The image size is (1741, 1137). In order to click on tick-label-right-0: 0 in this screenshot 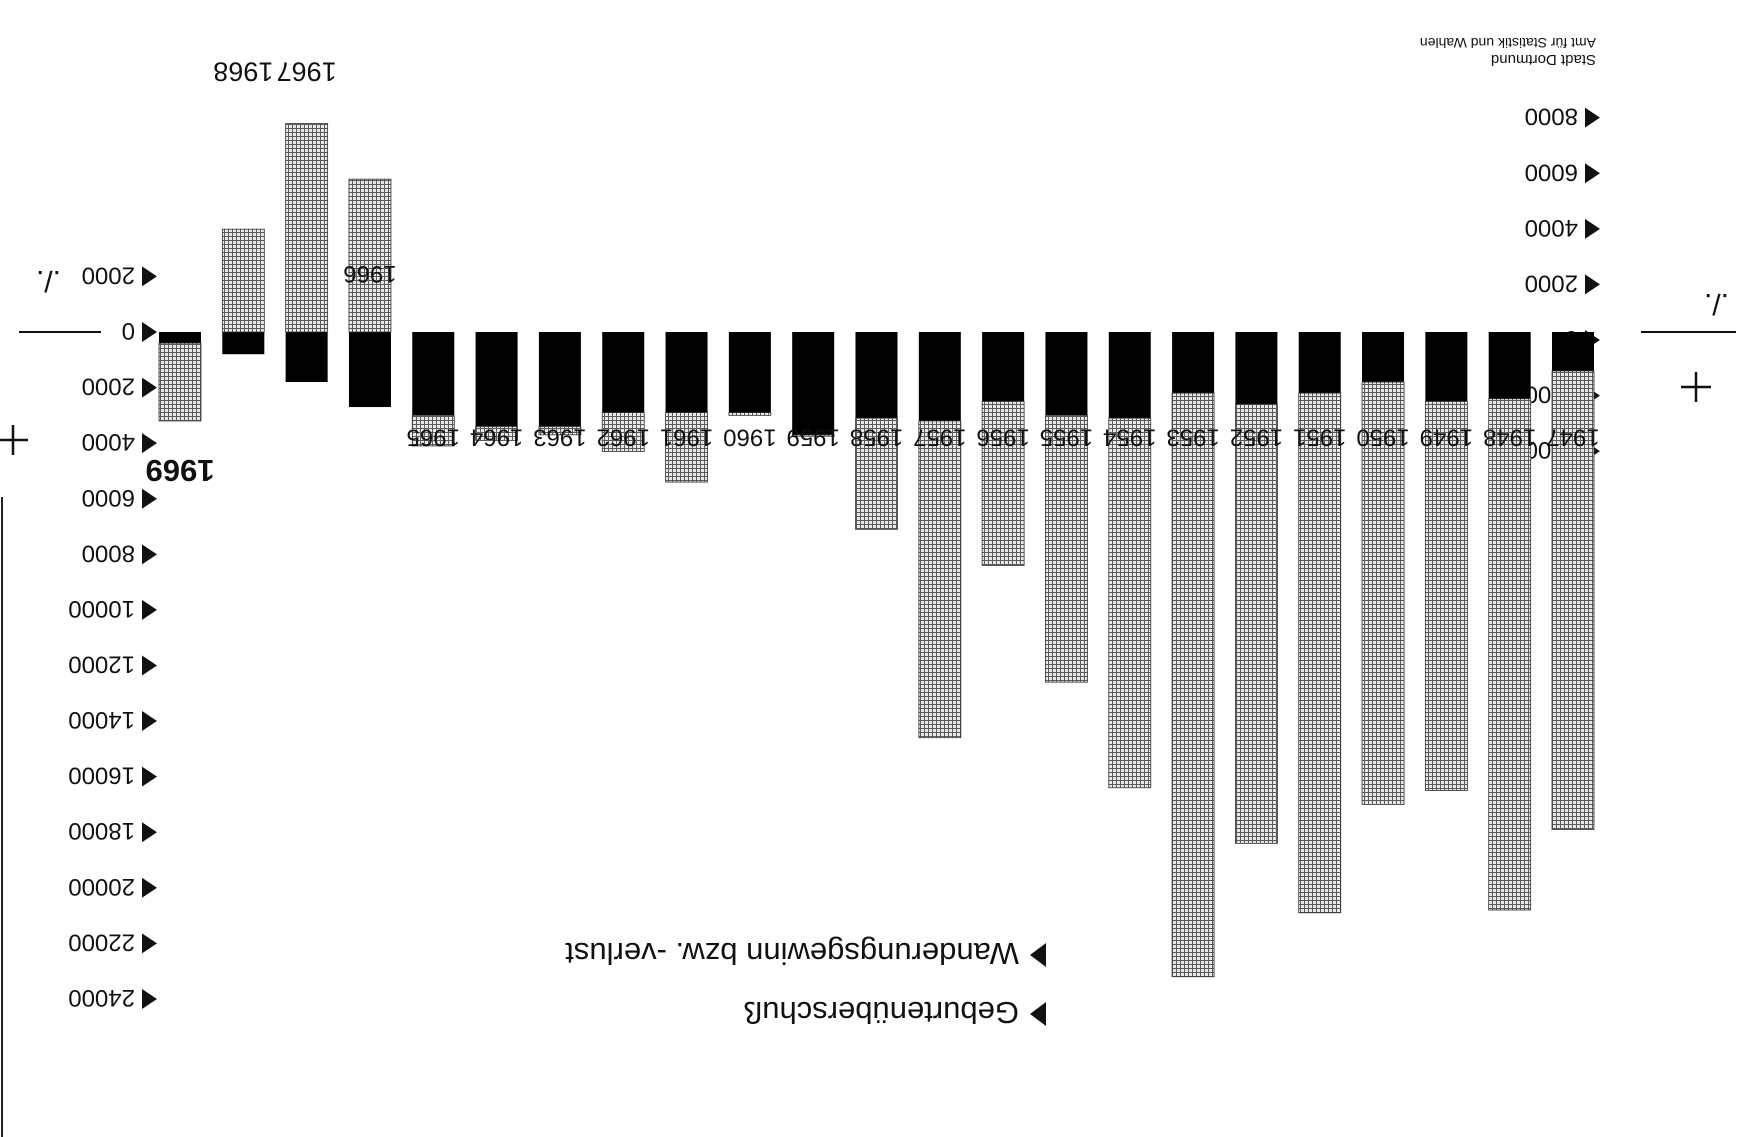, I will do `click(128, 330)`.